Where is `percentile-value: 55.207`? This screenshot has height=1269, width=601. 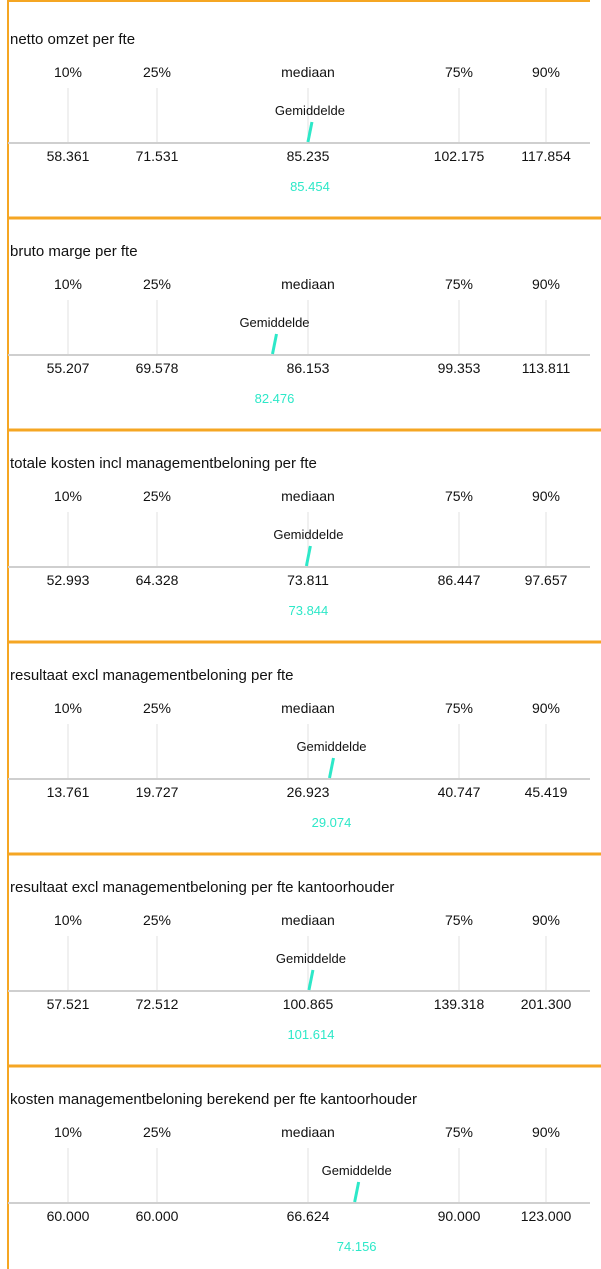 percentile-value: 55.207 is located at coordinates (68, 368).